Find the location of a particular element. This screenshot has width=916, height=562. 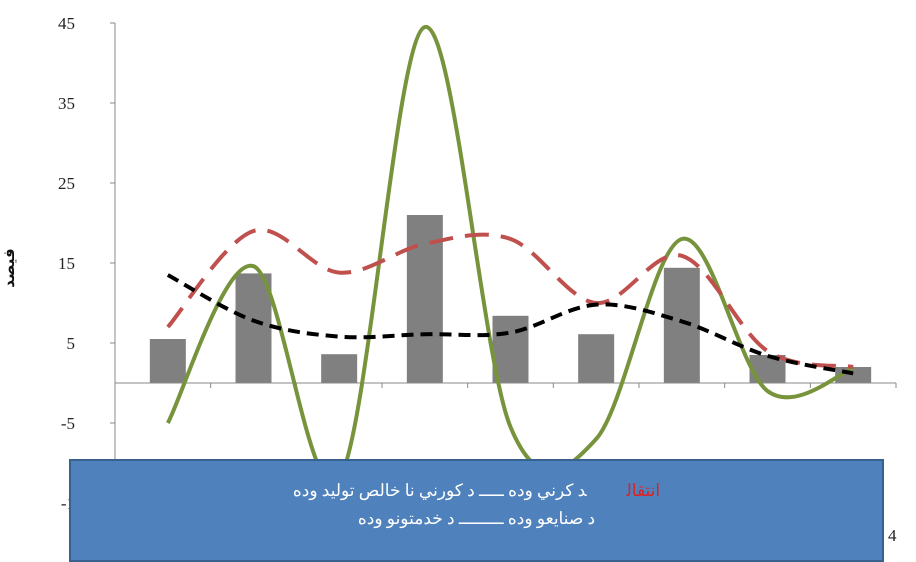

legend-line-2: د صنايعو وده ـــــــــ د خدمتونو وده is located at coordinates (476, 519).